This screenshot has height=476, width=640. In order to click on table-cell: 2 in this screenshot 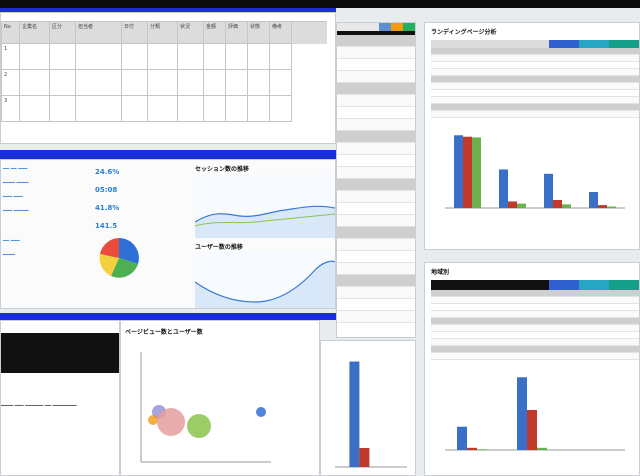, I will do `click(11, 83)`.